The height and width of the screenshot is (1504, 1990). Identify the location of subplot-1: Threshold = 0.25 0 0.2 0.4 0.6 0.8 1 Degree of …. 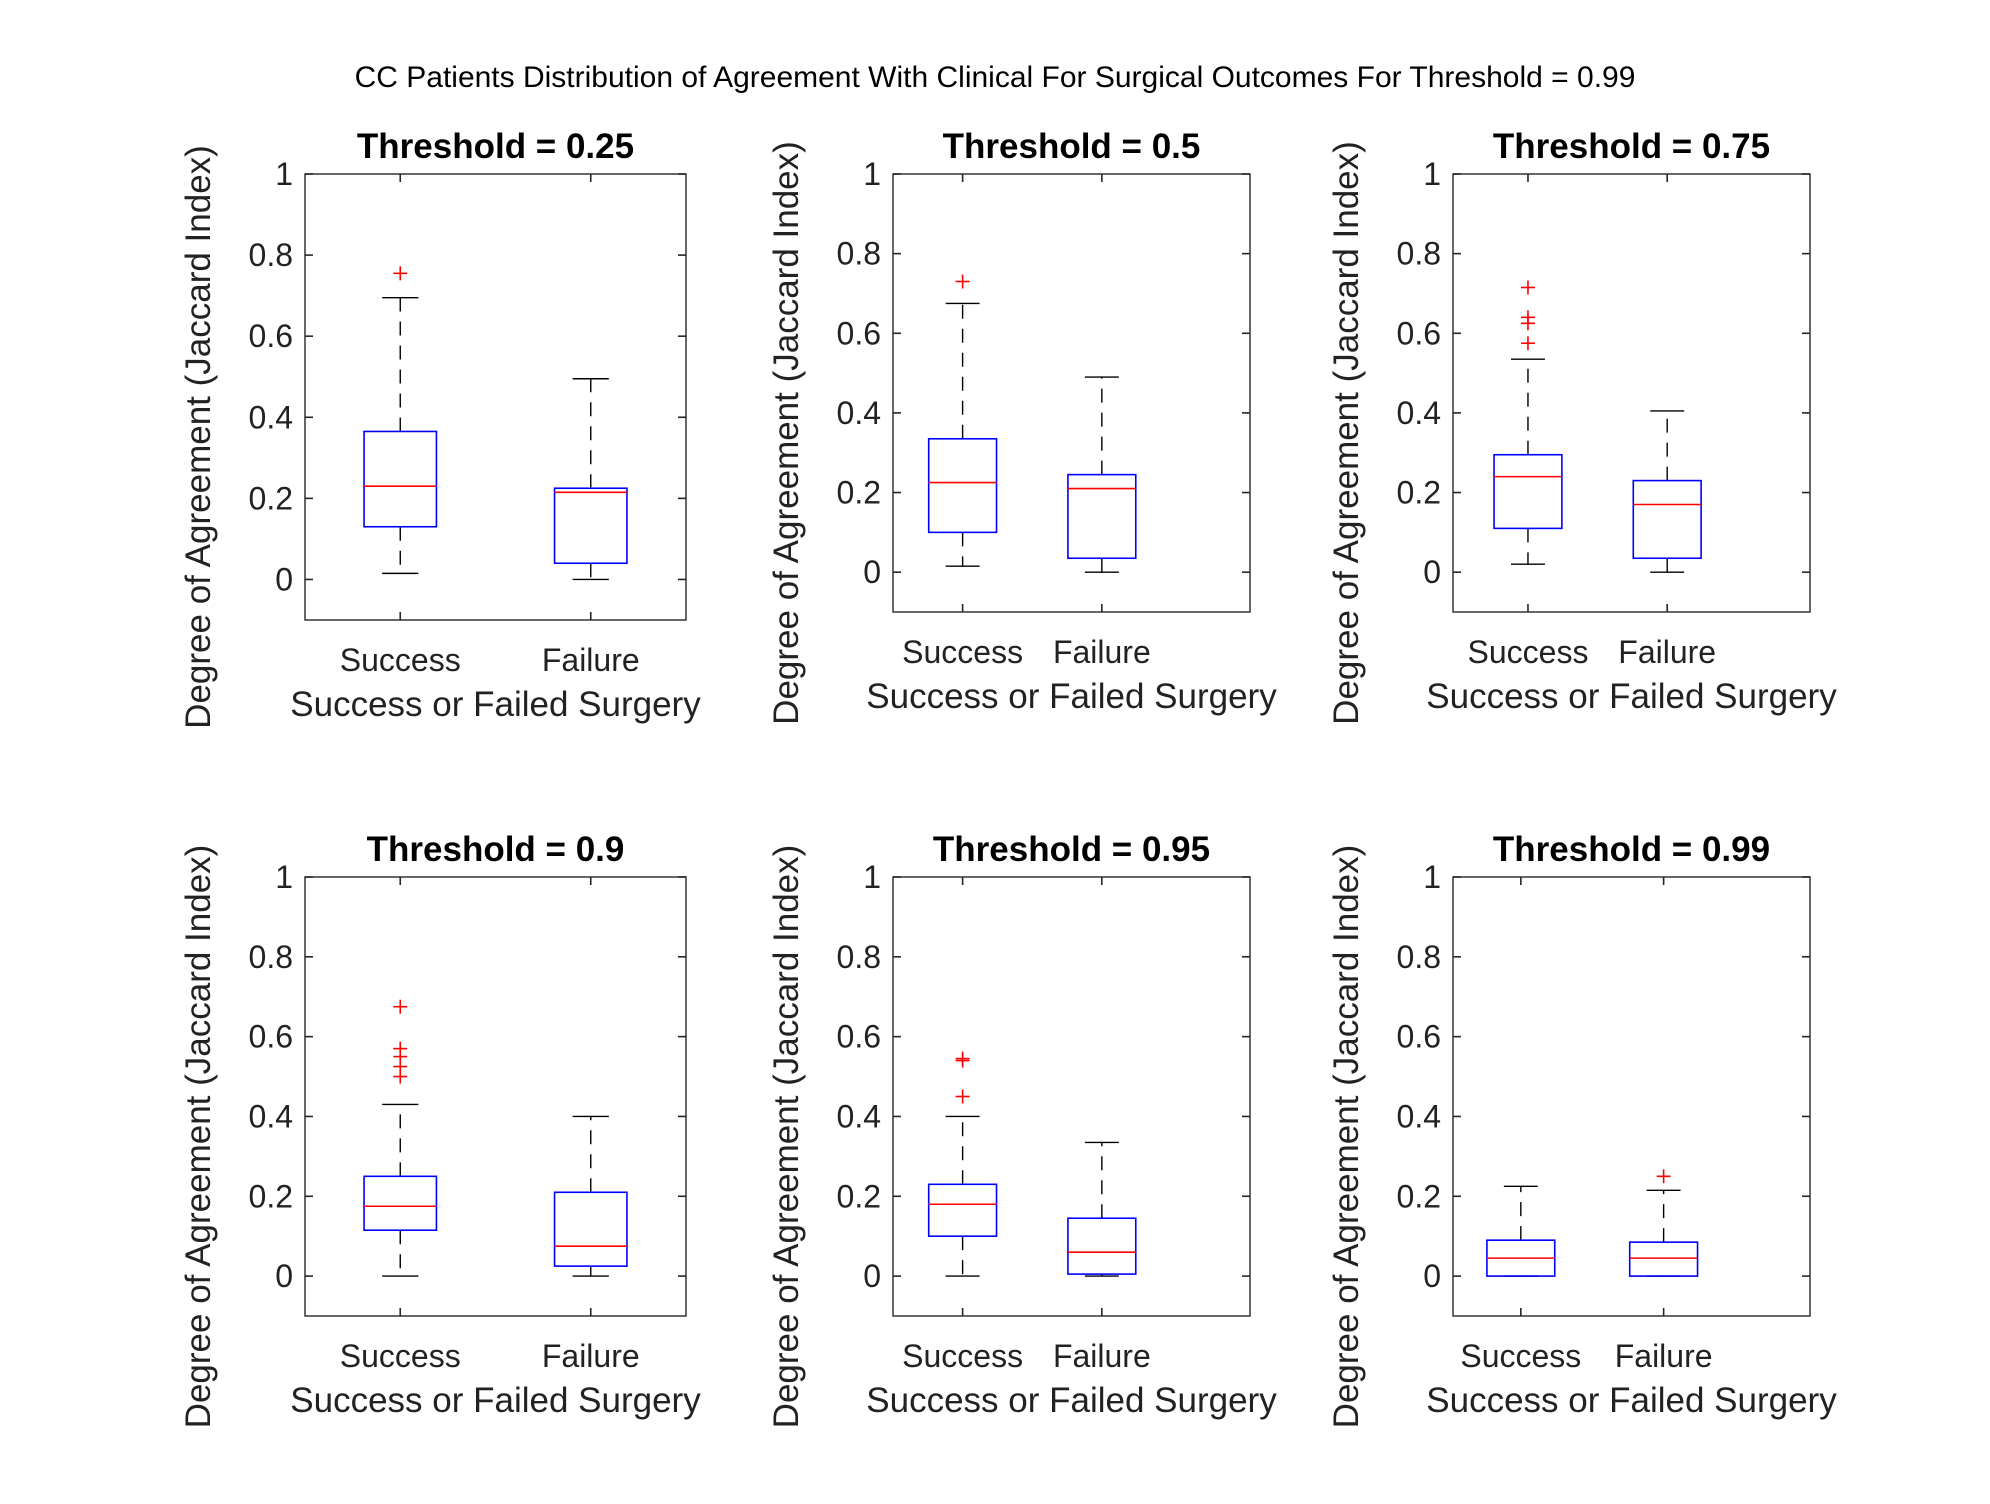
(440, 428).